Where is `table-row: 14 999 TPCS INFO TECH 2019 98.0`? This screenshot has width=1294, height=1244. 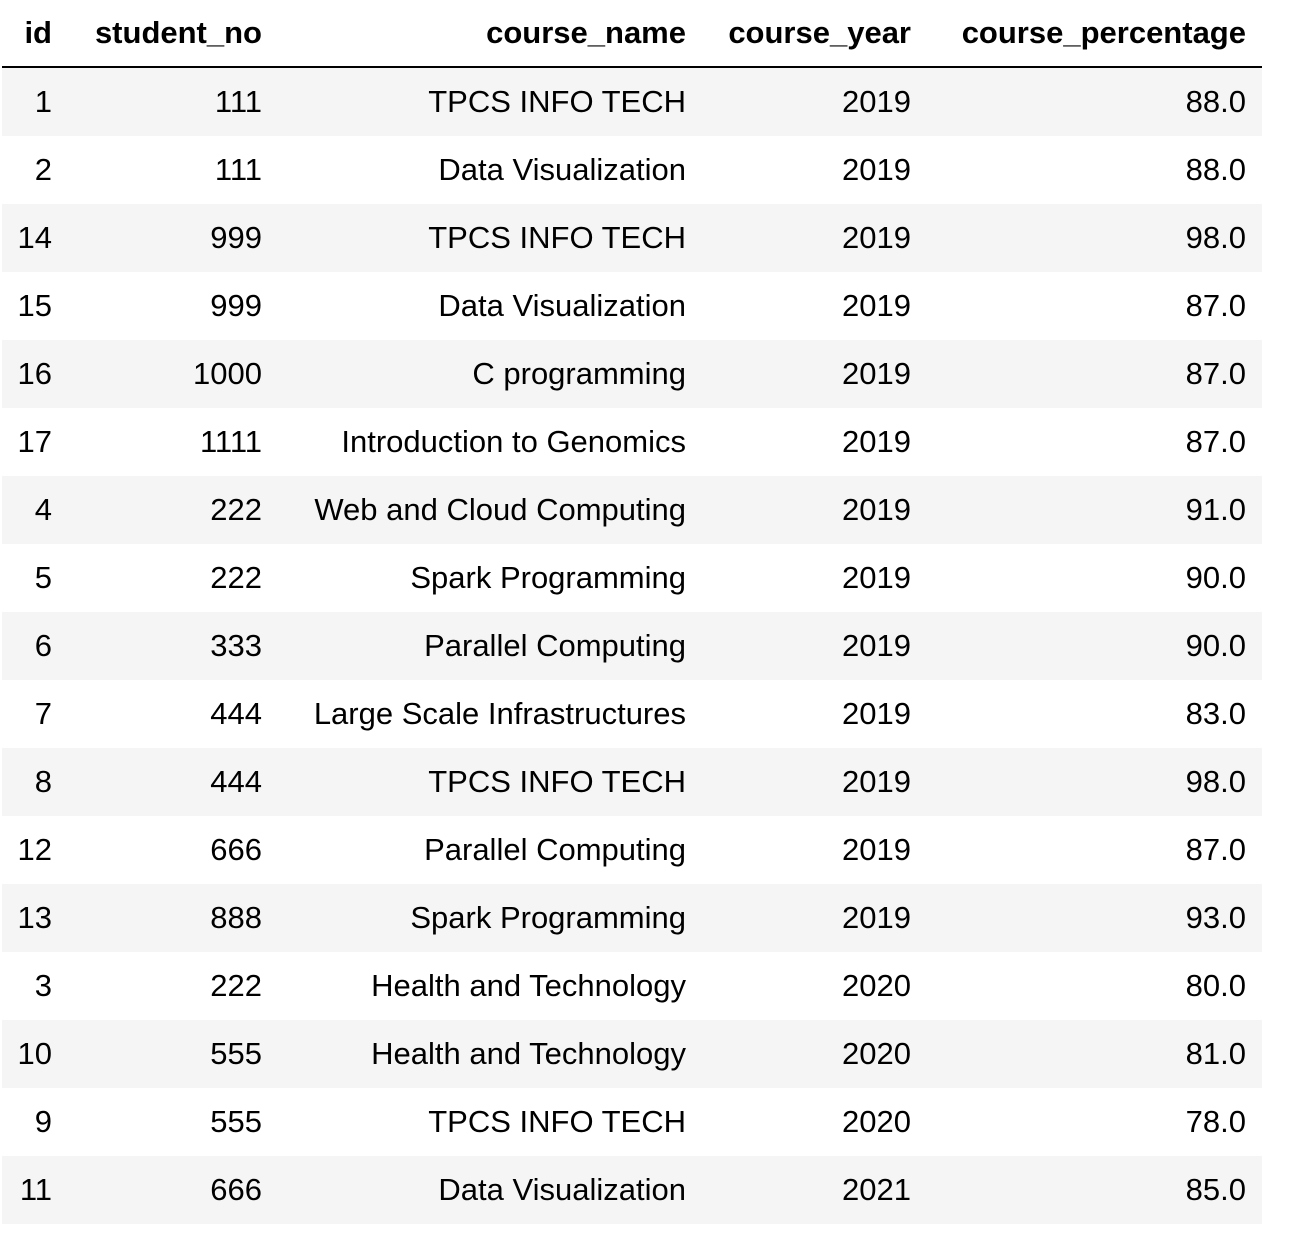 table-row: 14 999 TPCS INFO TECH 2019 98.0 is located at coordinates (632, 238).